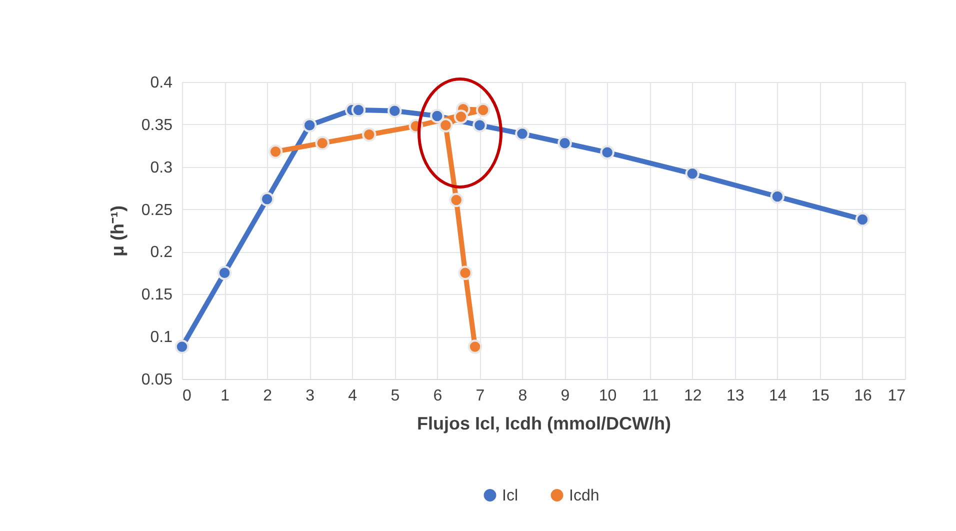  I want to click on x-tick-label: 14, so click(778, 396).